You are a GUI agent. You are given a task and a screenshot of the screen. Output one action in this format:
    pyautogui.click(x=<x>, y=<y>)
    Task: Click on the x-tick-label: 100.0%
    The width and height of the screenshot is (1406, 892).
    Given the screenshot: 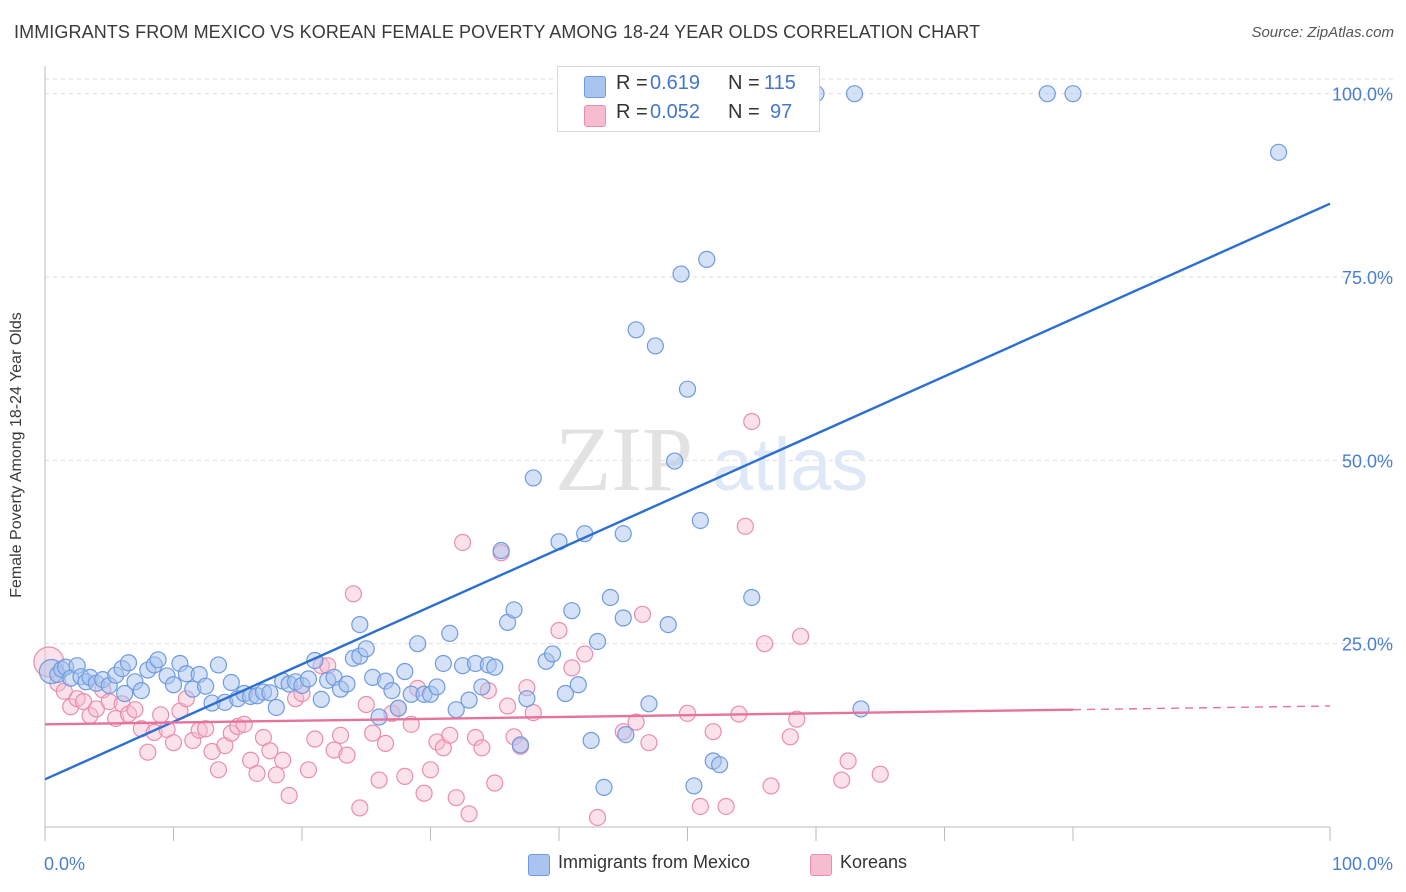 What is the action you would take?
    pyautogui.click(x=1362, y=864)
    